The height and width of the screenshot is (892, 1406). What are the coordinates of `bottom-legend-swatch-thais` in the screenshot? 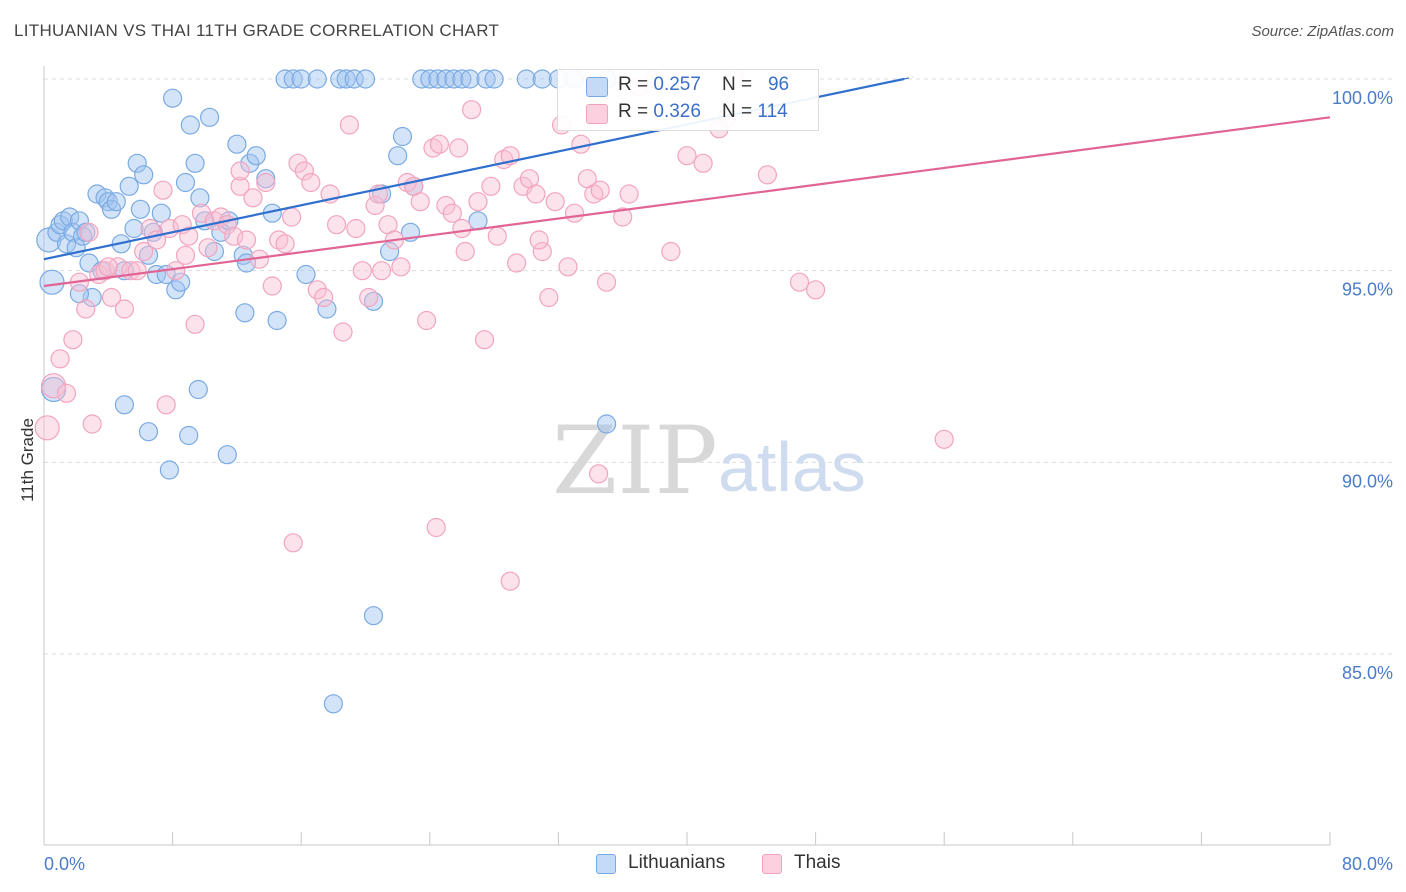 It's located at (772, 864).